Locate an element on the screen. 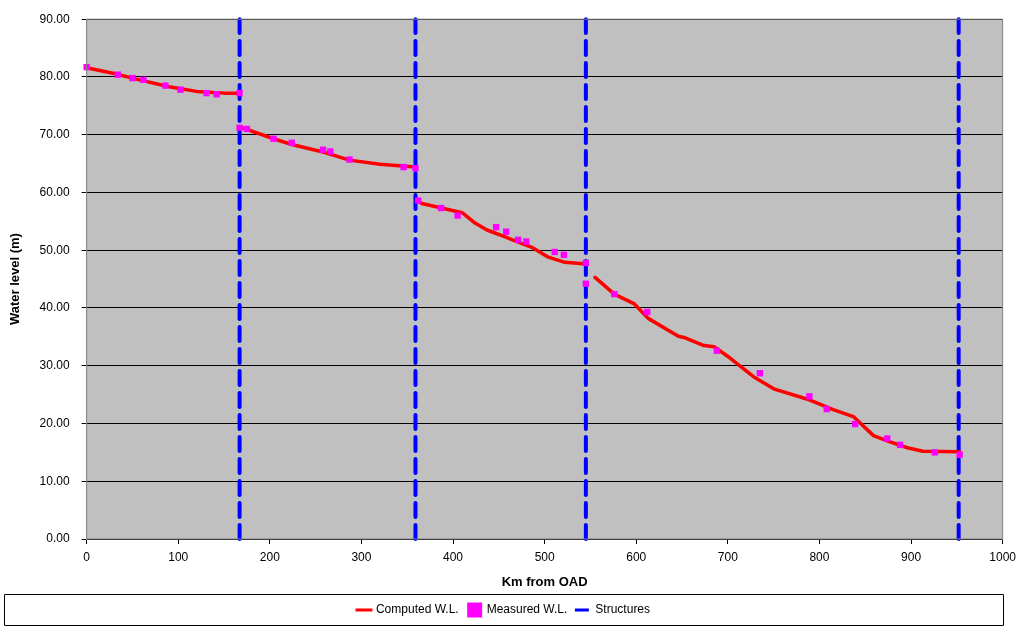 The image size is (1022, 630). y-tick-label: 70.00 is located at coordinates (54, 134).